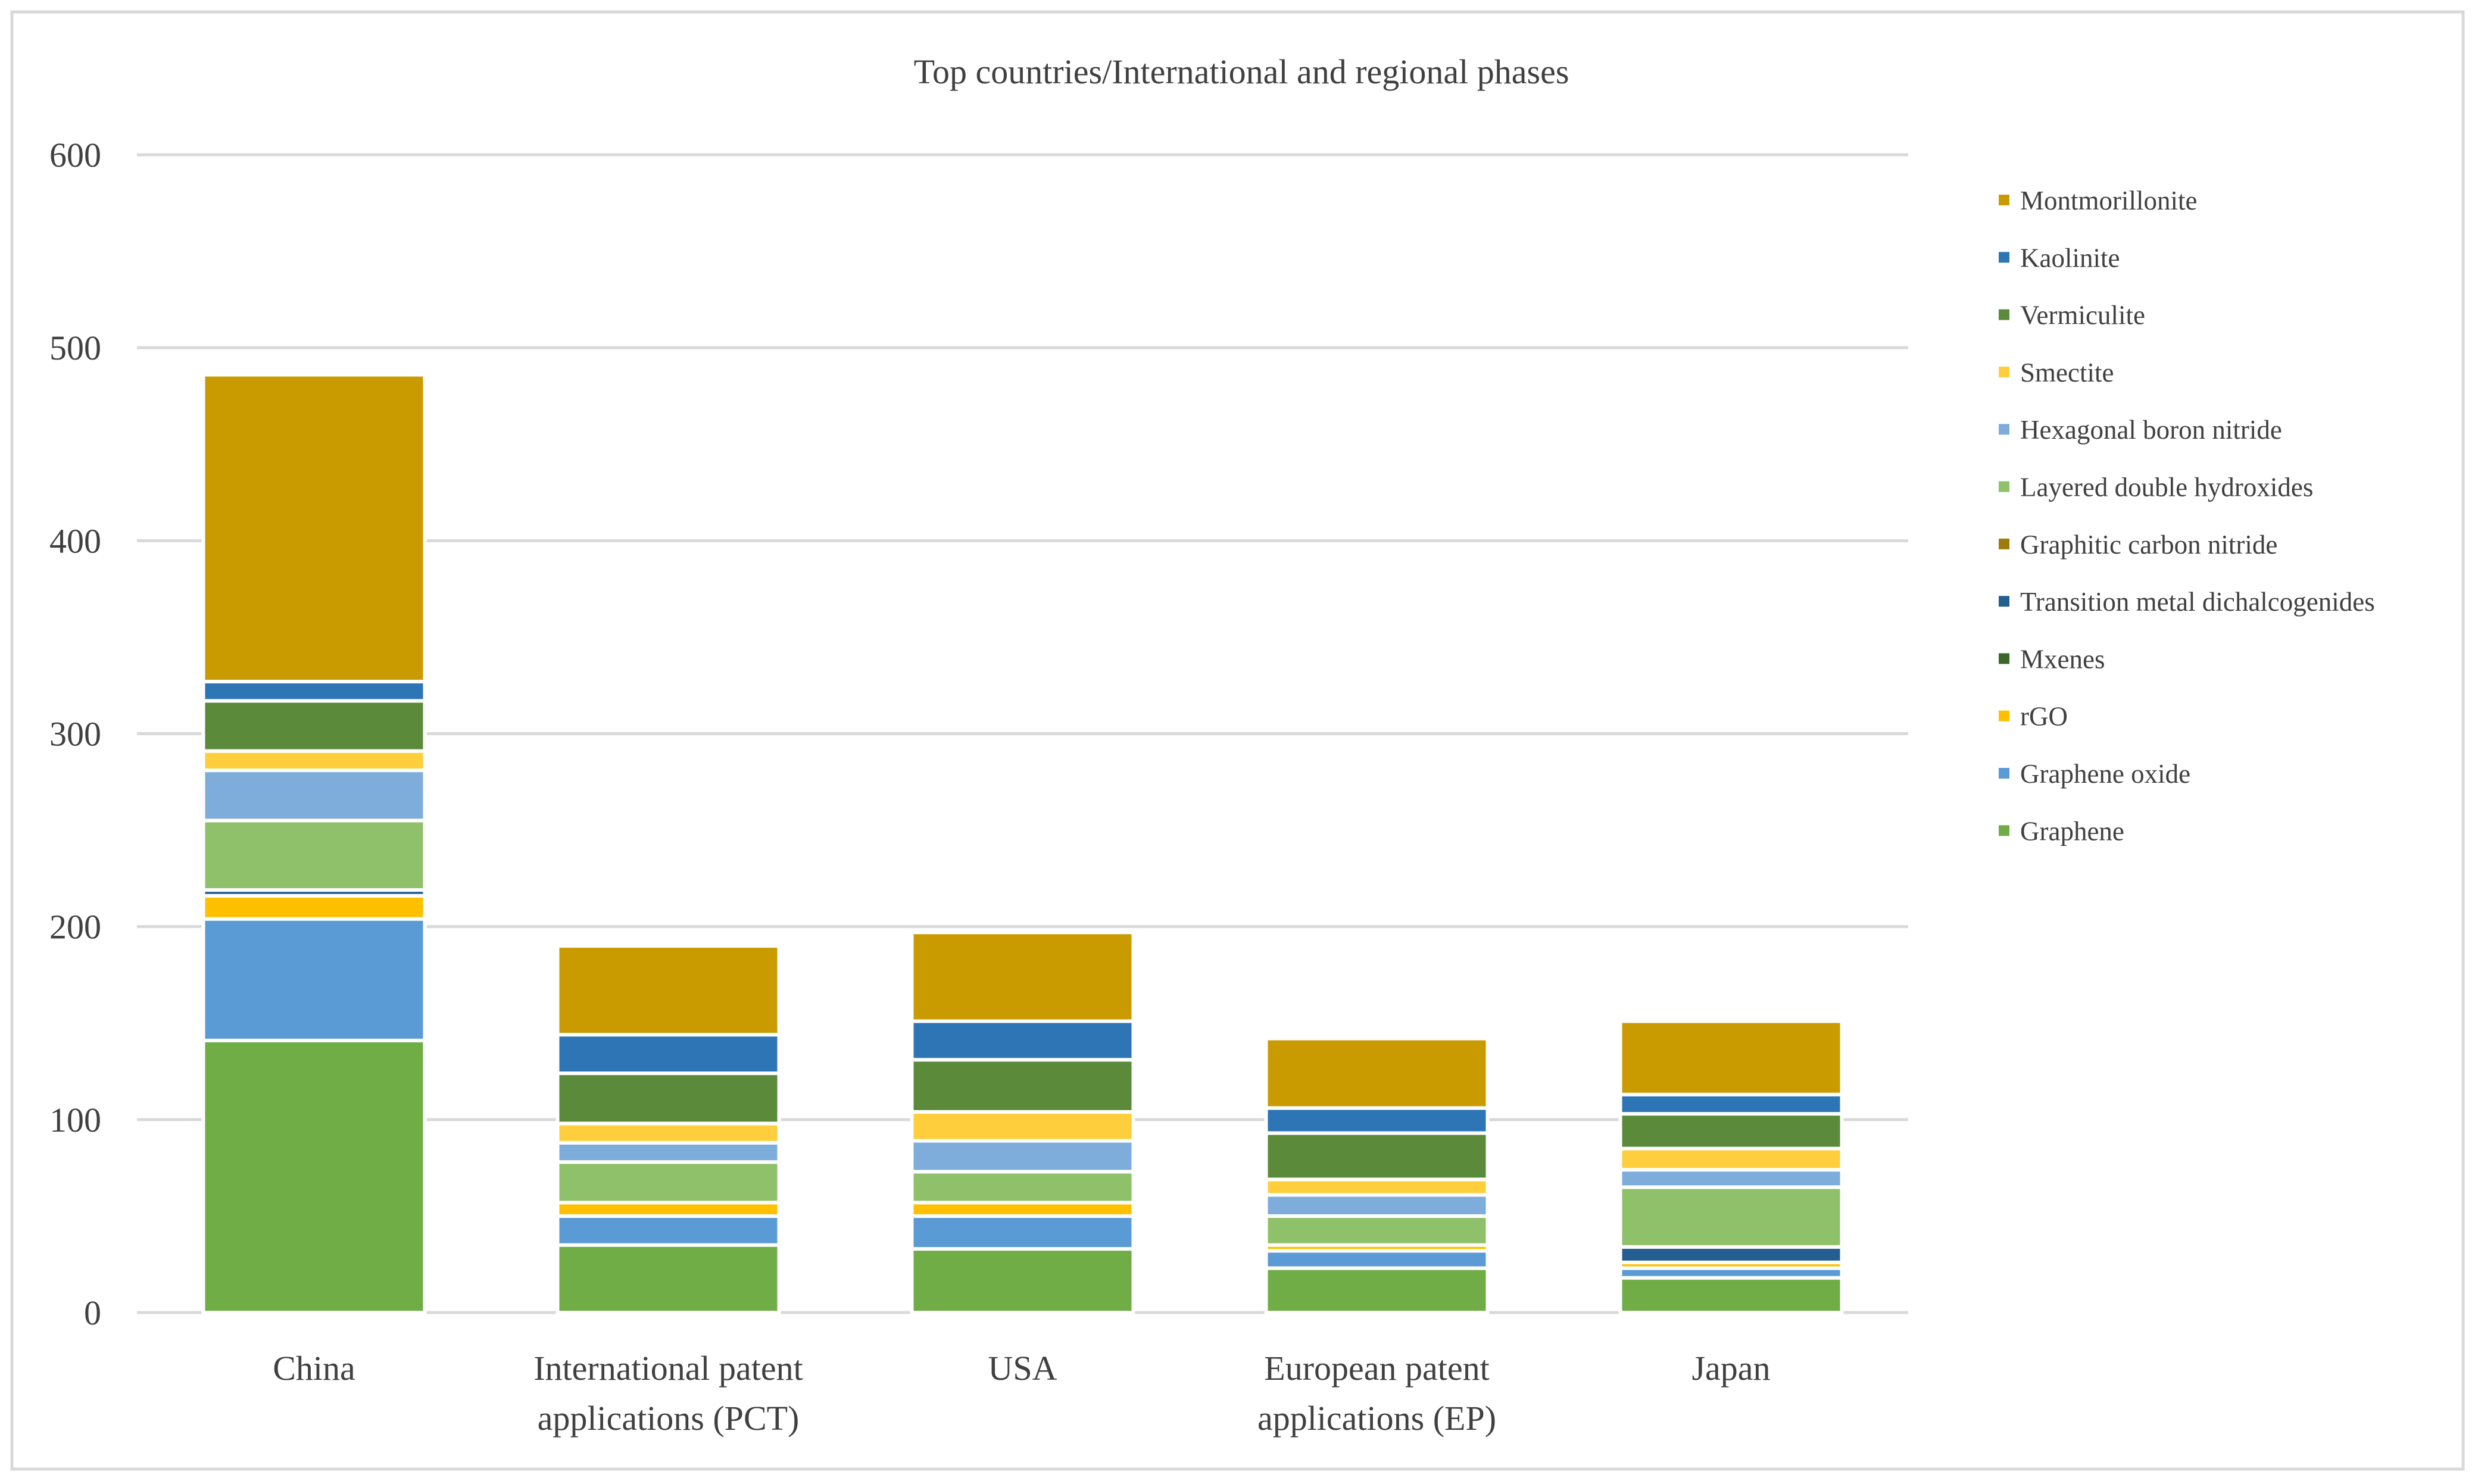  Describe the element at coordinates (2105, 774) in the screenshot. I see `legend-label-graphene-oxide: Graphene oxide` at that location.